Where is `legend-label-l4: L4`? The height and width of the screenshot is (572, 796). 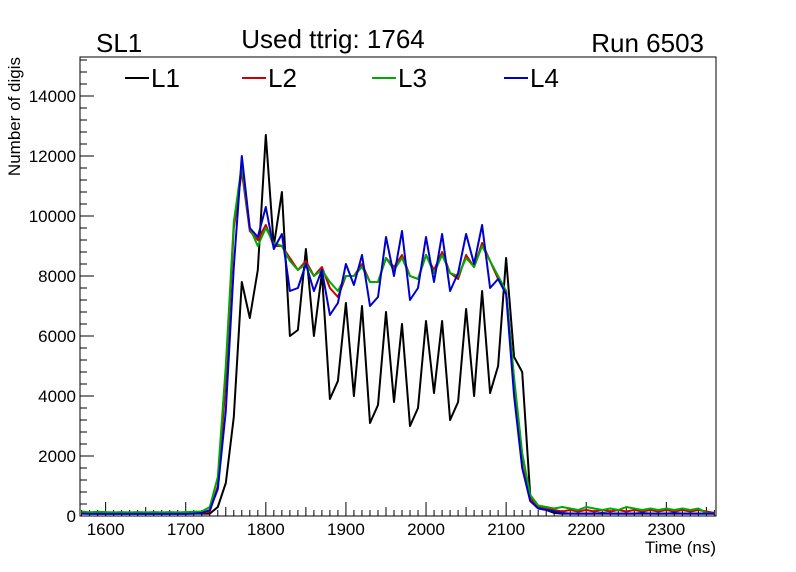 legend-label-l4: L4 is located at coordinates (544, 78).